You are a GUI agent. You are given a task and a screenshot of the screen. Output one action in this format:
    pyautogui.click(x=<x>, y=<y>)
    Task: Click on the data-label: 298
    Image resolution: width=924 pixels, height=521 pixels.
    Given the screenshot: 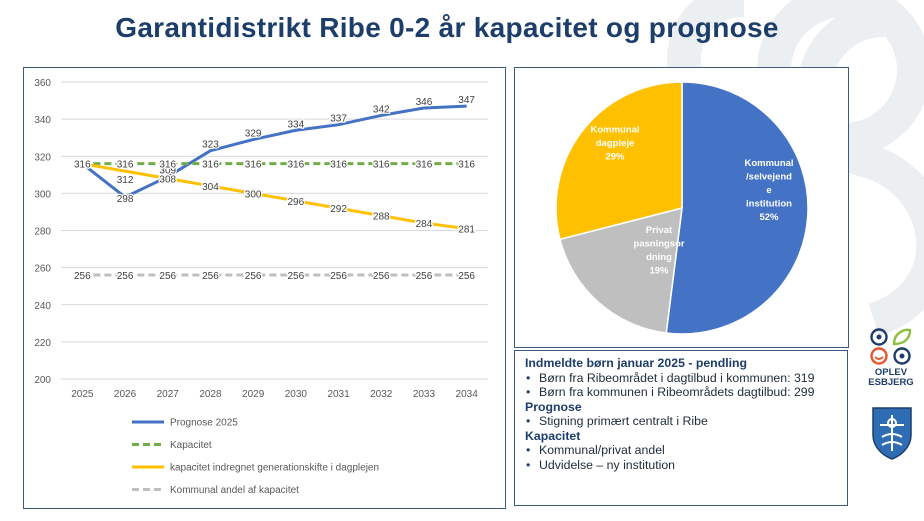 What is the action you would take?
    pyautogui.click(x=125, y=199)
    